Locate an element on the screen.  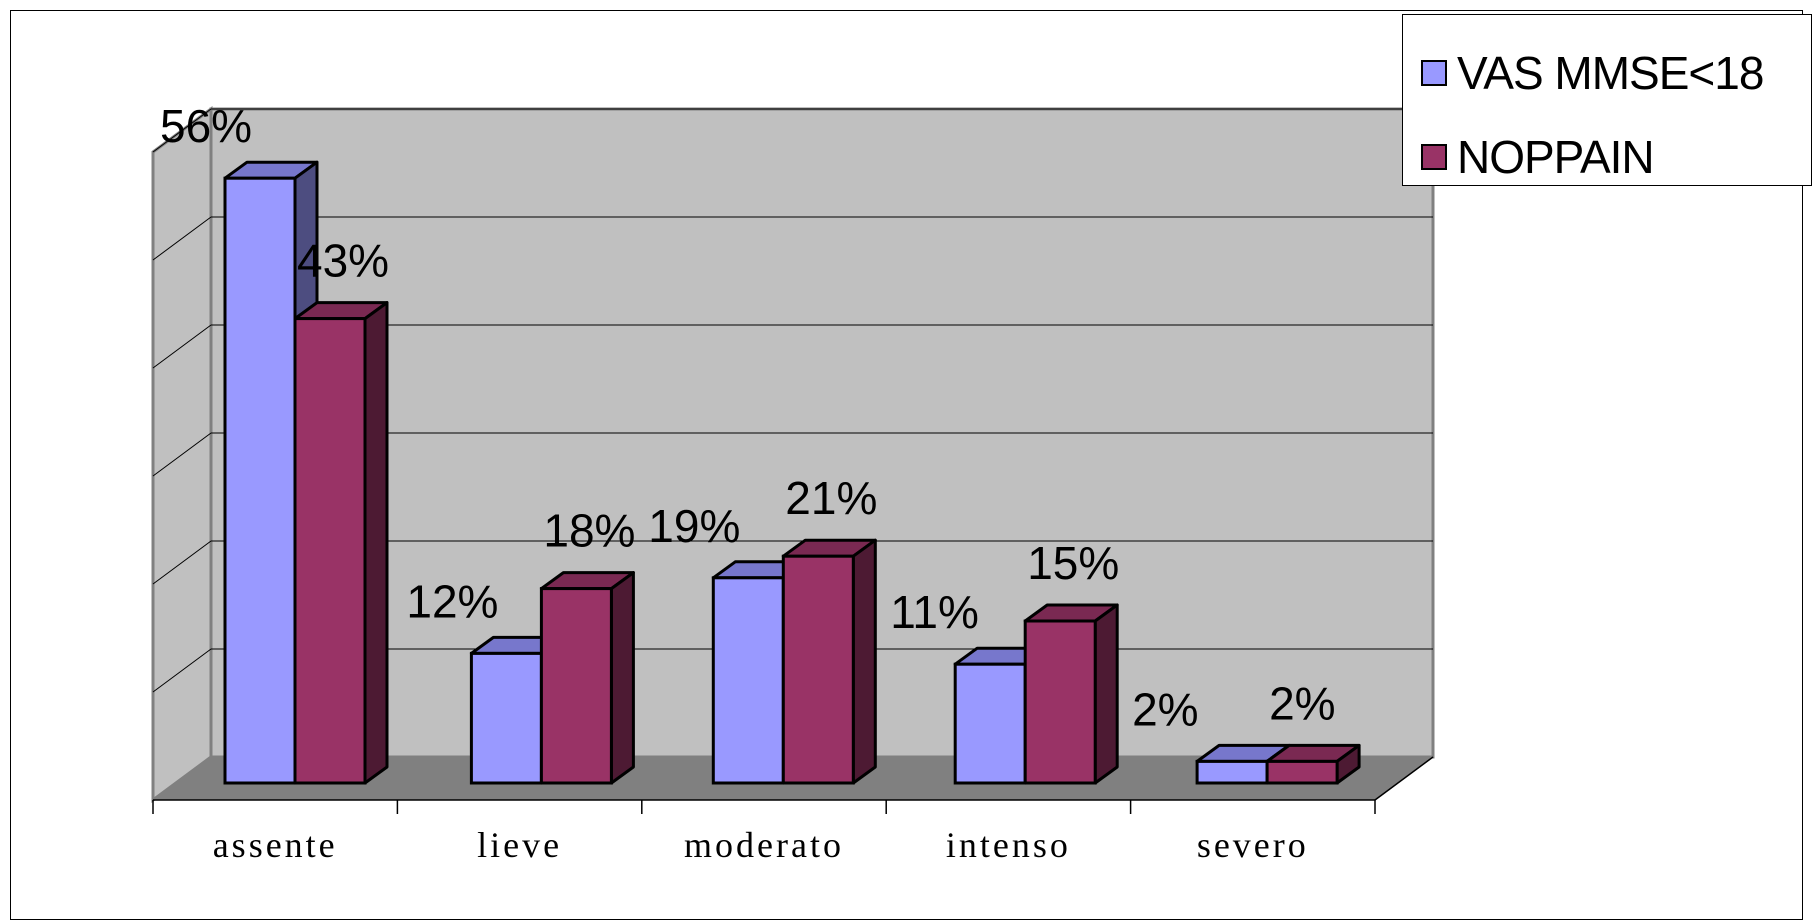
x-axis-depth is located at coordinates (1404, 778).